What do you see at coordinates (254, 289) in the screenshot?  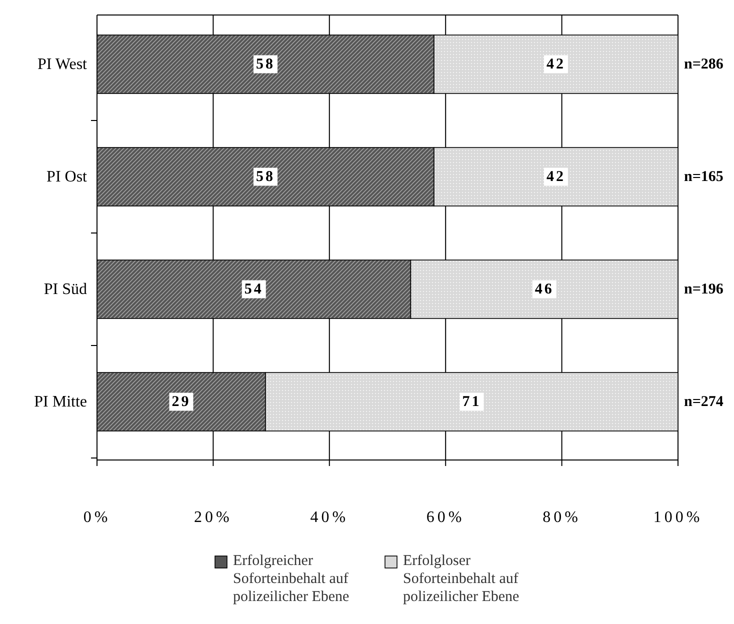 I see `data-label: 54` at bounding box center [254, 289].